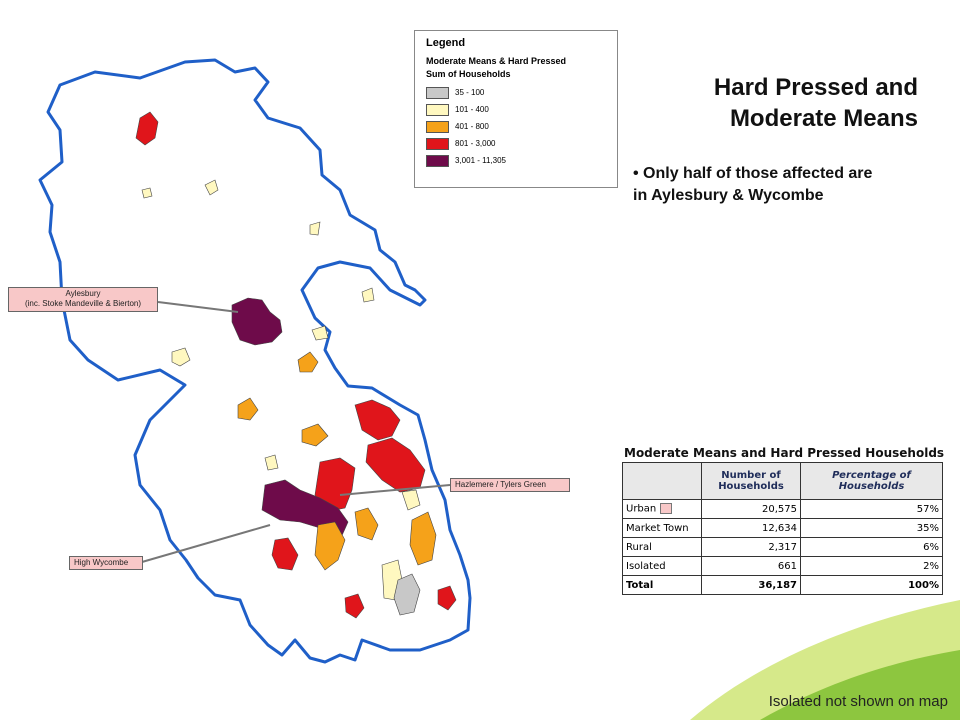 The width and height of the screenshot is (960, 720). I want to click on table-header-blank, so click(662, 481).